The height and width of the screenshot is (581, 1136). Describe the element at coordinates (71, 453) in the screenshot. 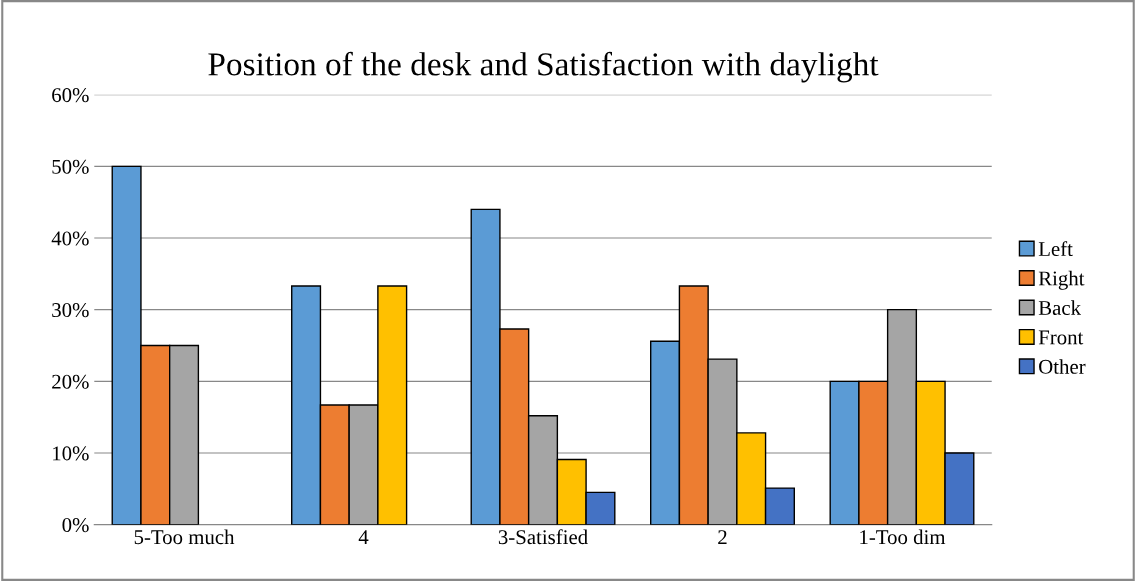

I see `y-tick-label: 10%` at that location.